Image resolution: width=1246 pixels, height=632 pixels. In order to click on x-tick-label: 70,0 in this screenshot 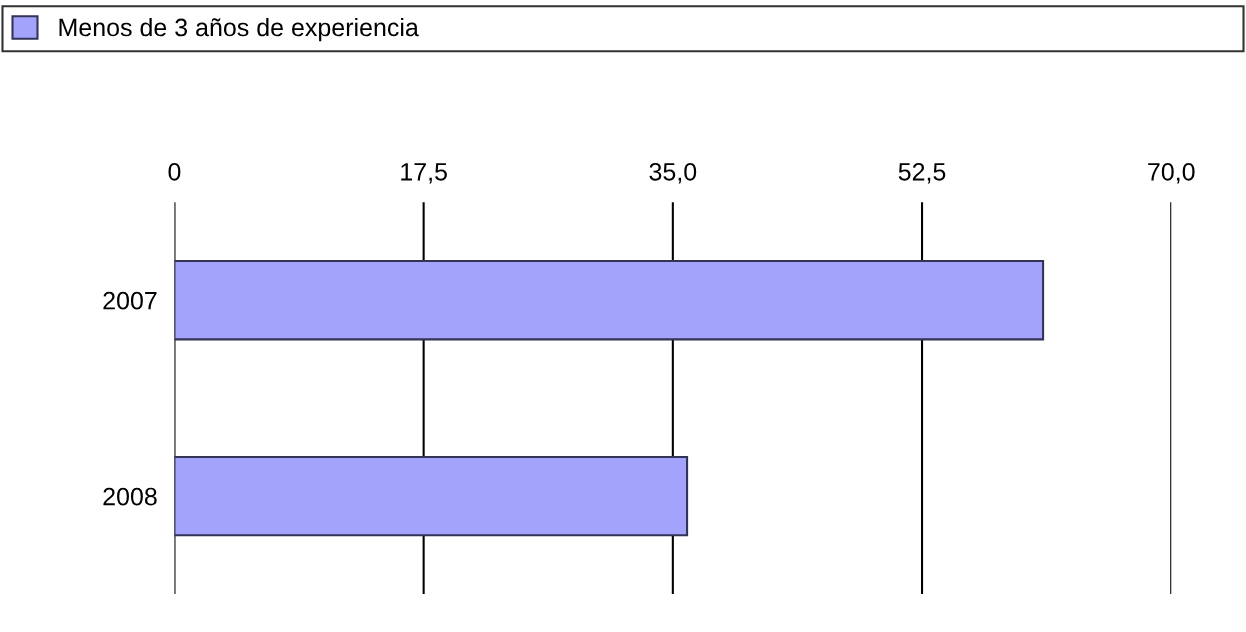, I will do `click(1171, 173)`.